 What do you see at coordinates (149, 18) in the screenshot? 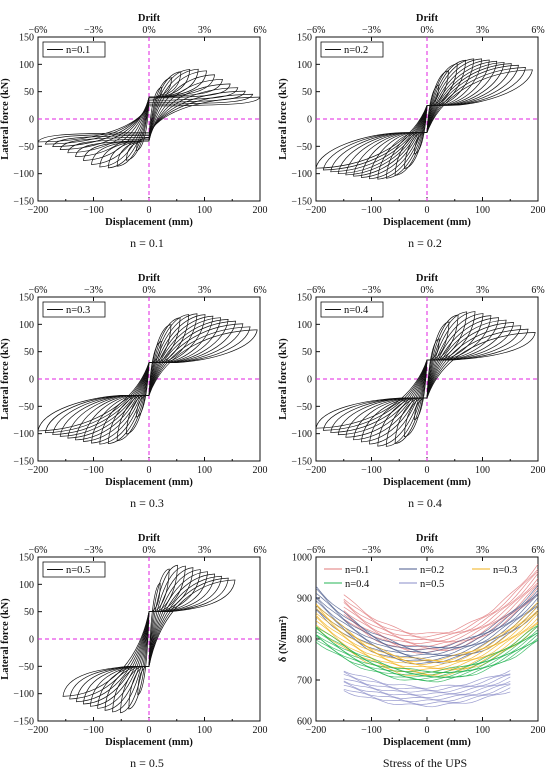
I see `x2-axis-label: Drift` at bounding box center [149, 18].